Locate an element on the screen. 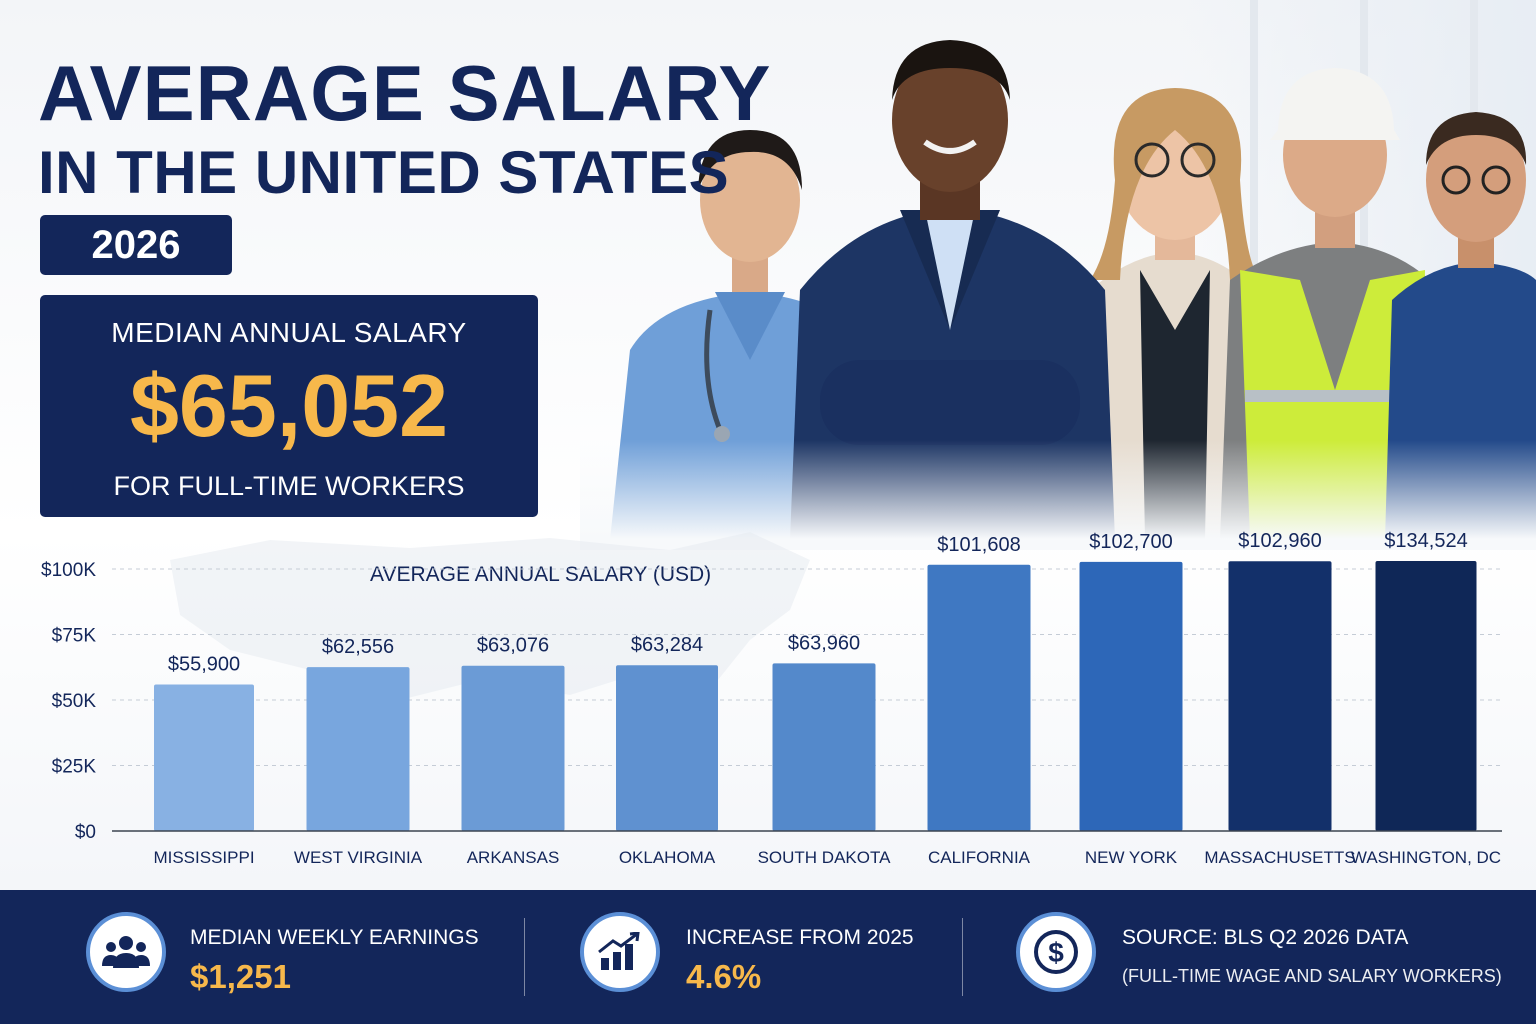 The height and width of the screenshot is (1024, 1536). x-category-label: OKLAHOMA is located at coordinates (667, 857).